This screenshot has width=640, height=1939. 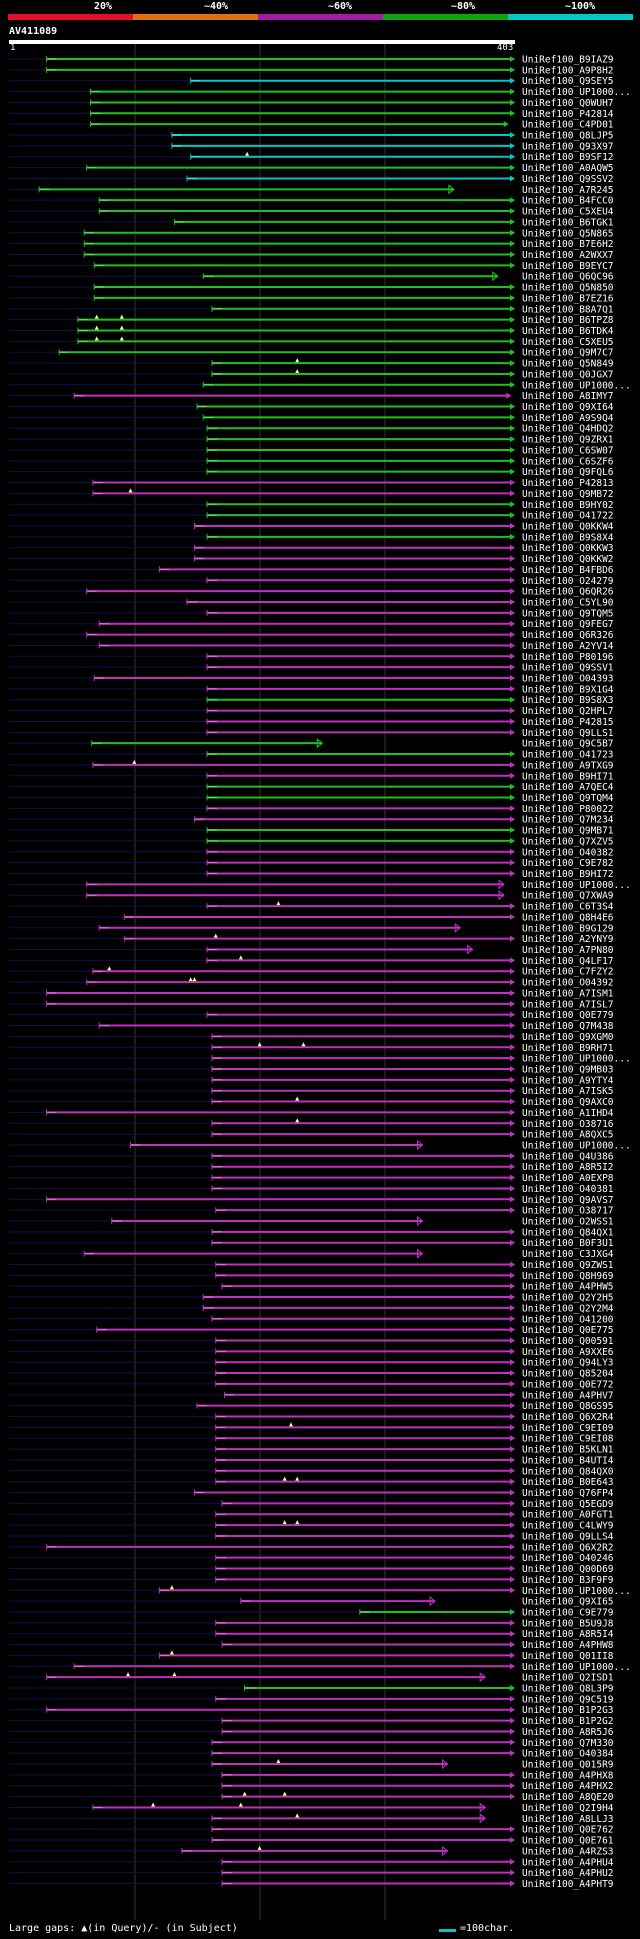 I want to click on hit-row: UniRef100_Q9FQL6, so click(x=311, y=472).